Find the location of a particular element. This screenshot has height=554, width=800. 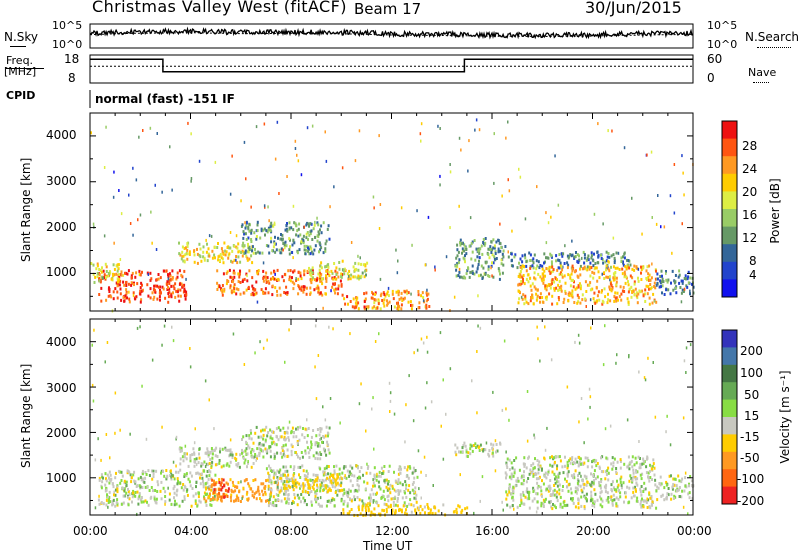

x-tick: 00:00 is located at coordinates (694, 531).